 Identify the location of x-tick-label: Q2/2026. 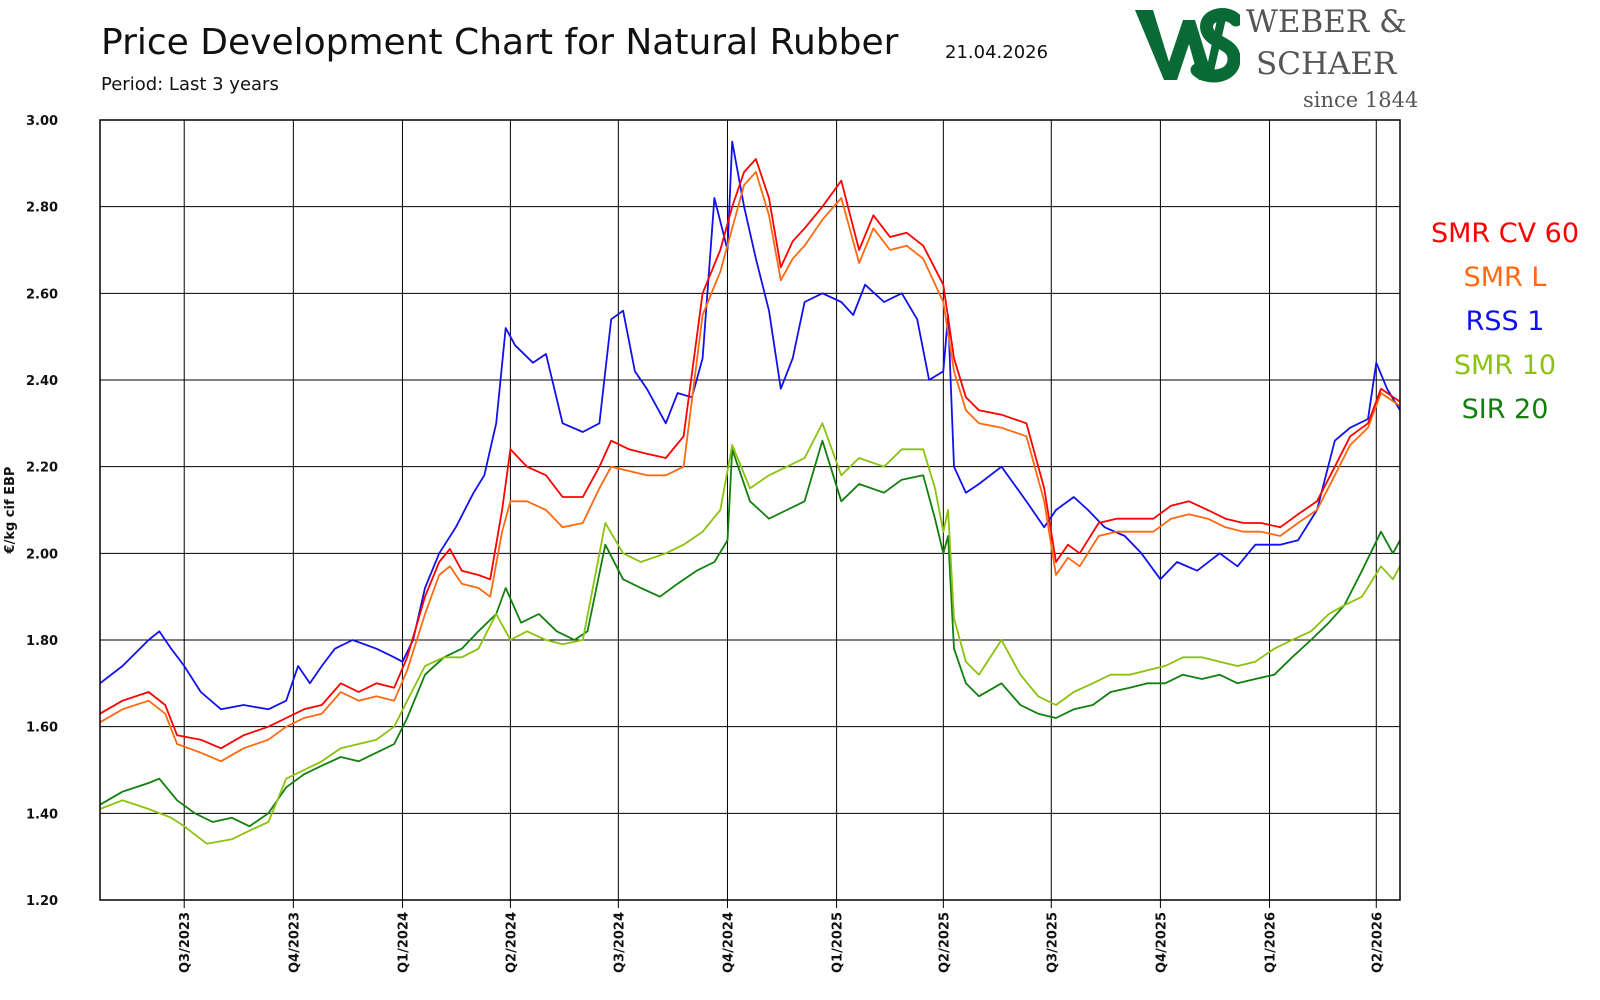
(1377, 942).